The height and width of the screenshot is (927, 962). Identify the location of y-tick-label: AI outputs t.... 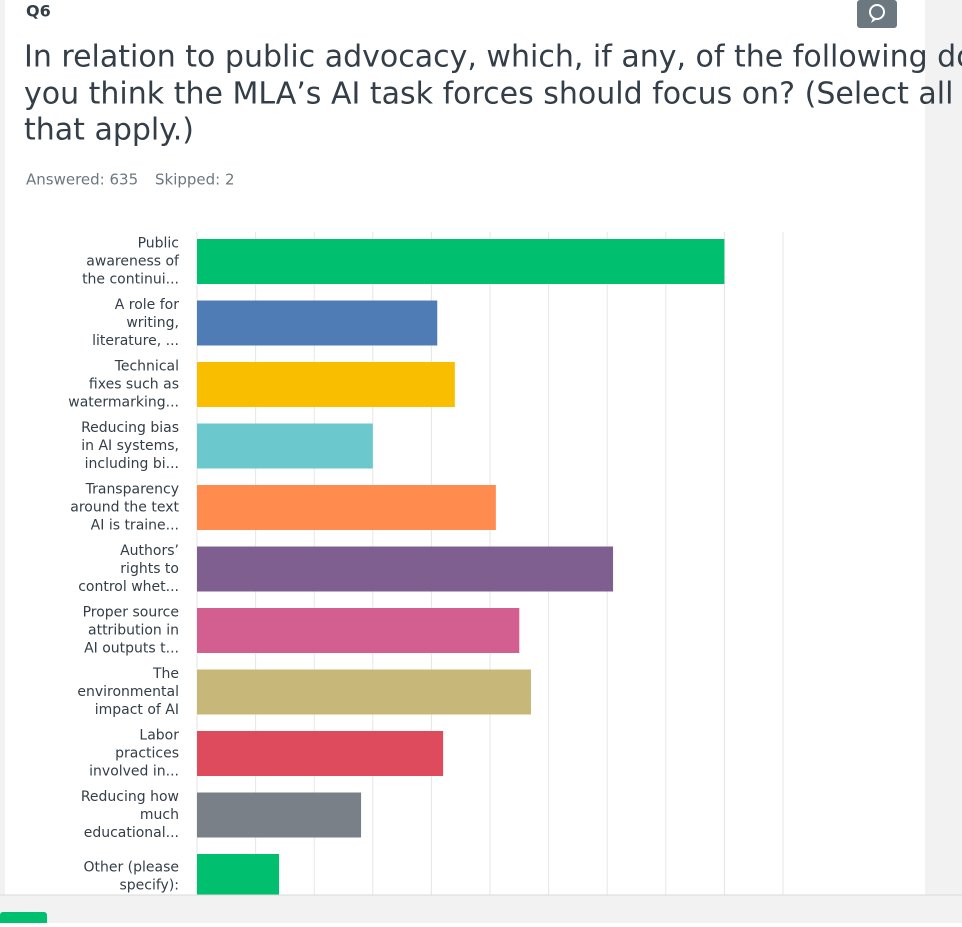
(131, 649).